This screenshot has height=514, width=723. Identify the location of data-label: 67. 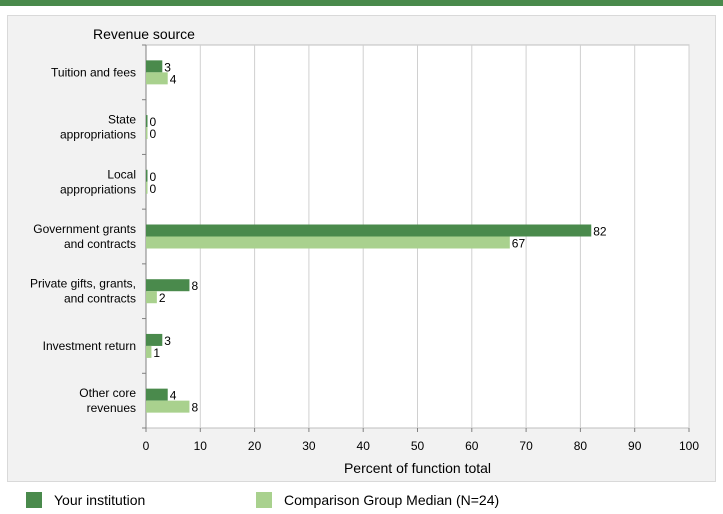
(519, 244).